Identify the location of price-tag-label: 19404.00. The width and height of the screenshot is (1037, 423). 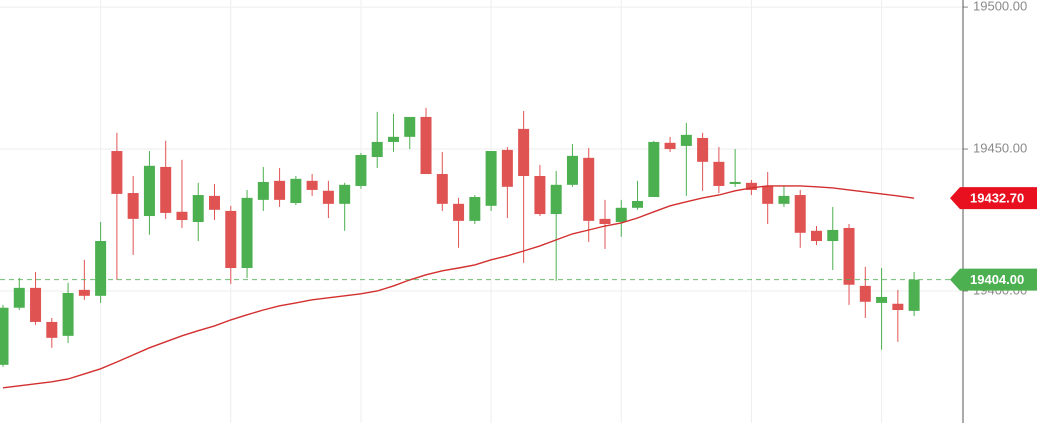
(997, 279).